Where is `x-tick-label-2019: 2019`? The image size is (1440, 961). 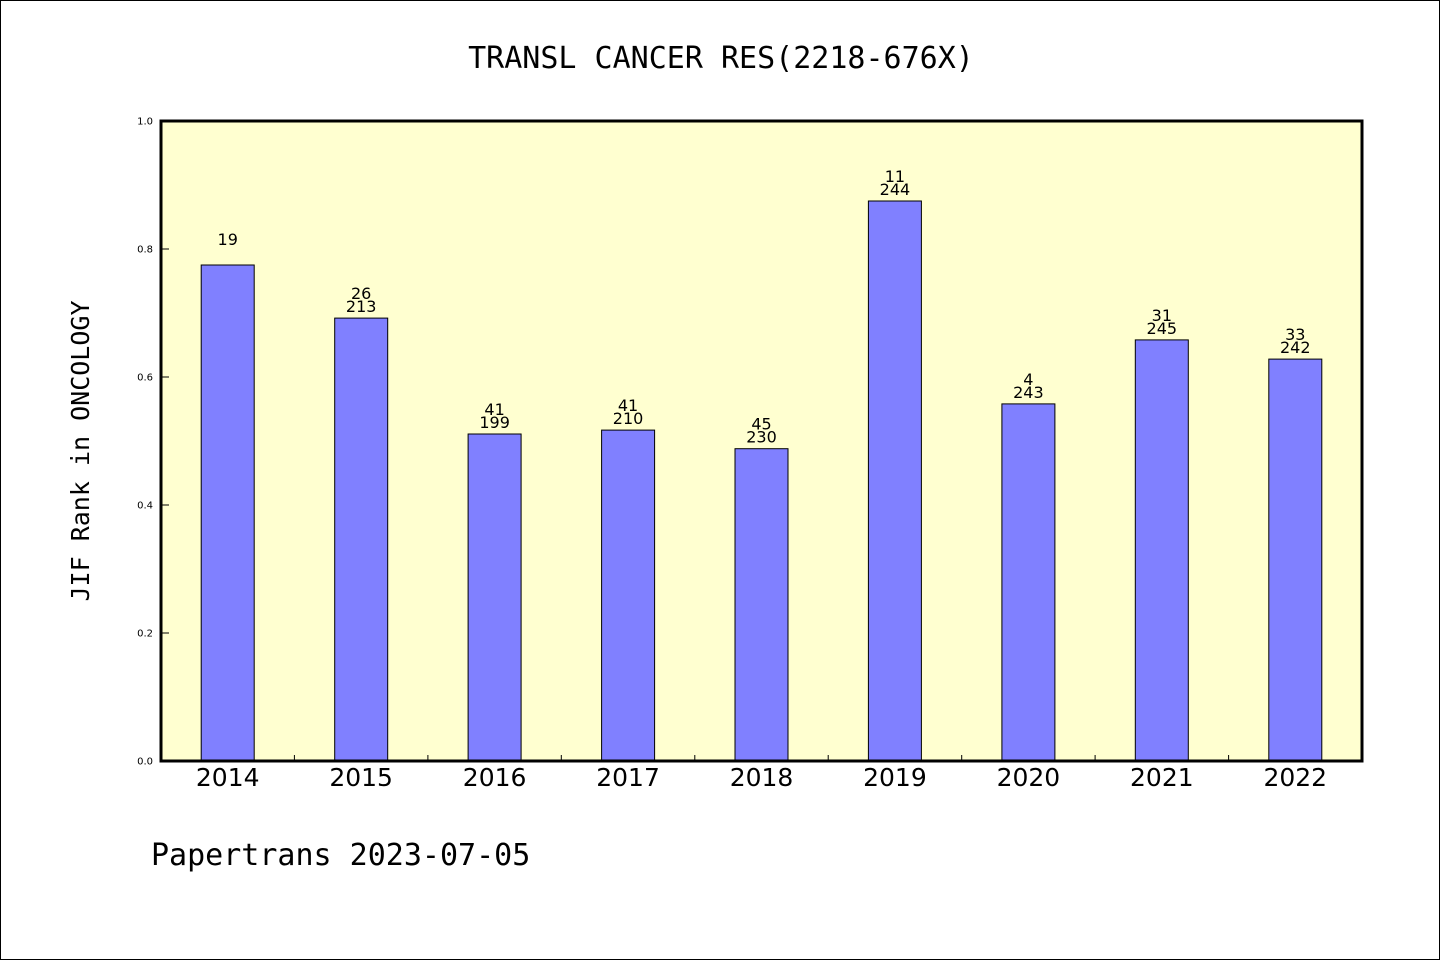
x-tick-label-2019: 2019 is located at coordinates (895, 777).